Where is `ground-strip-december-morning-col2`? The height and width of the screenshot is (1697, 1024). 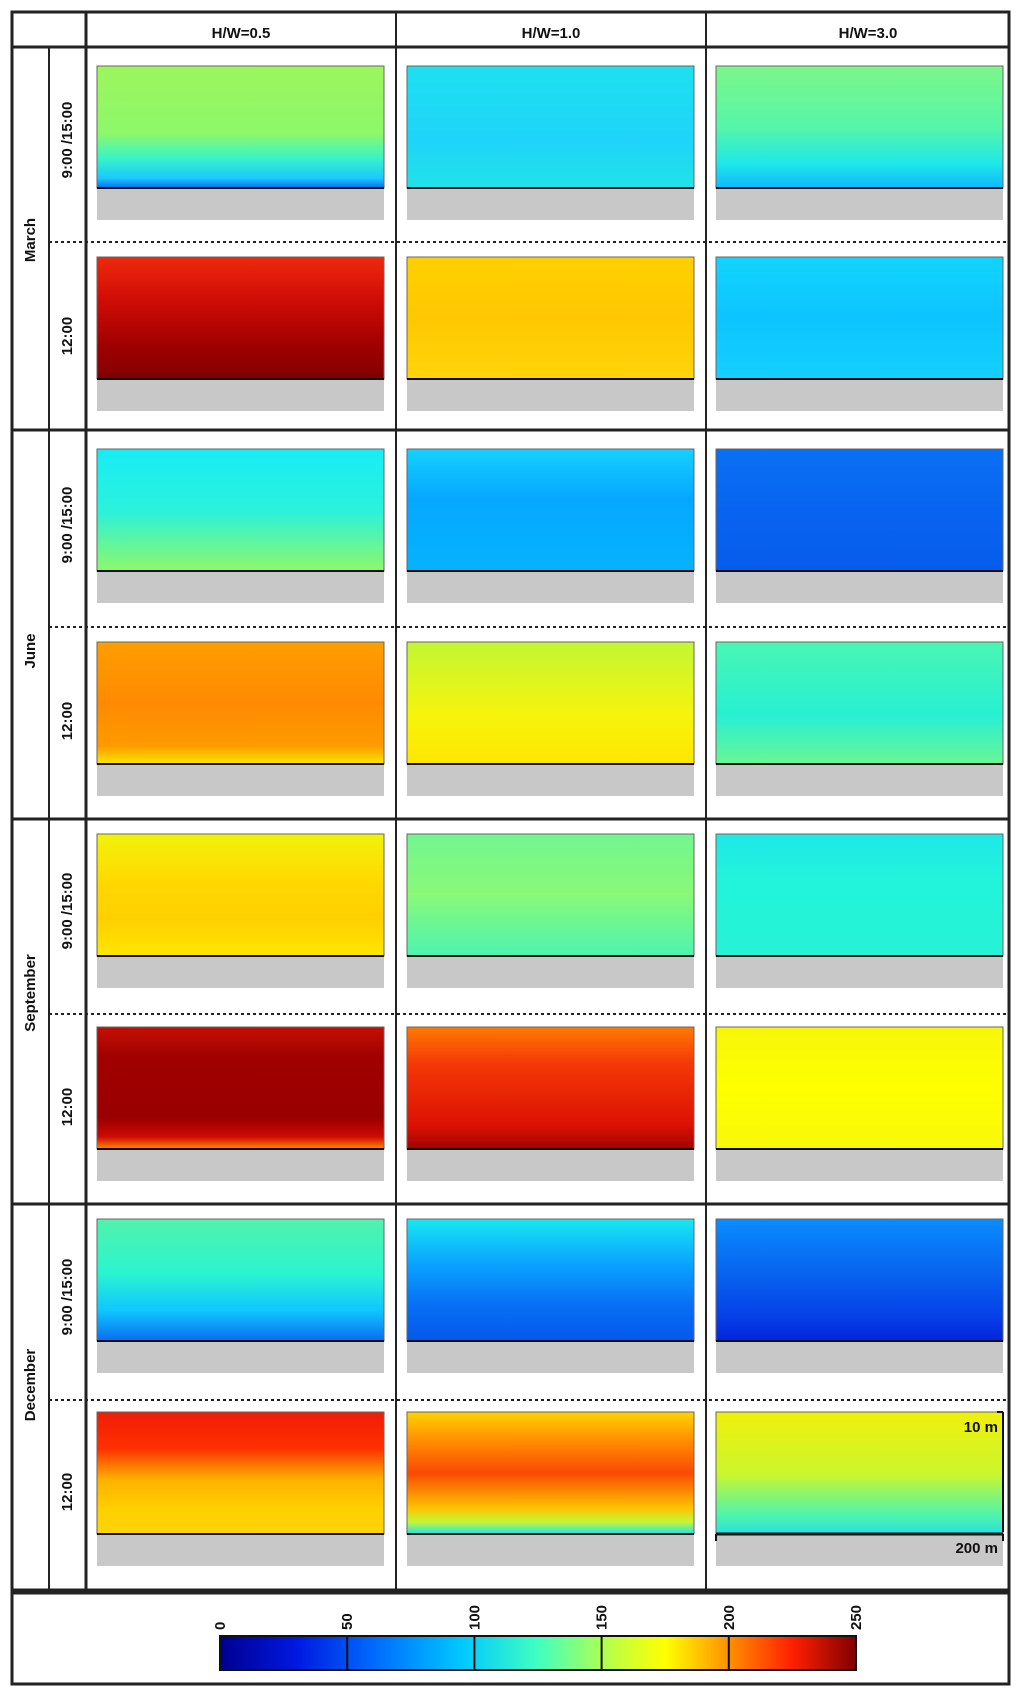
ground-strip-december-morning-col2 is located at coordinates (550, 1357).